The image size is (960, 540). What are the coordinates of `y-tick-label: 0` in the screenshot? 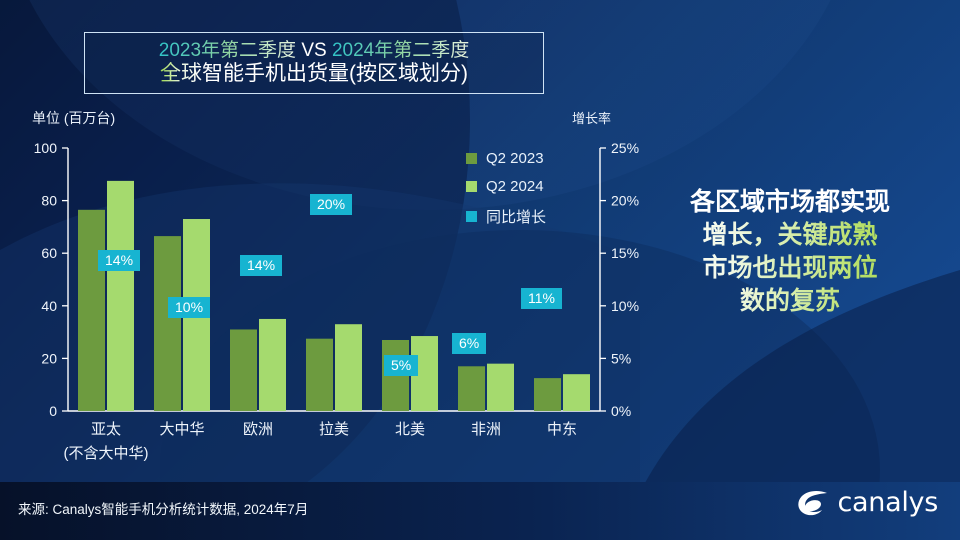 It's located at (53, 411).